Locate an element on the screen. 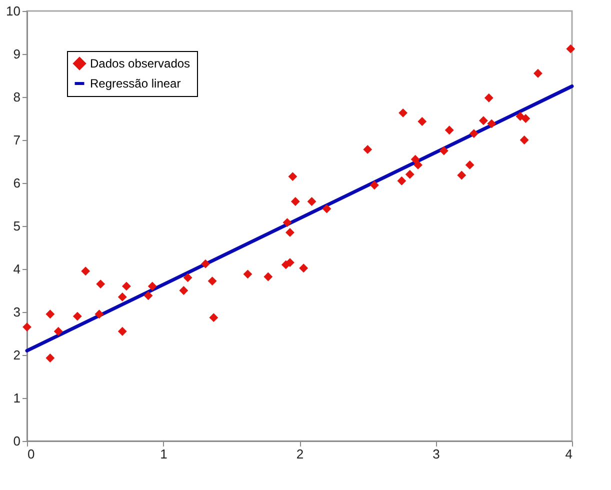  y-tick-label: 10 is located at coordinates (13, 11).